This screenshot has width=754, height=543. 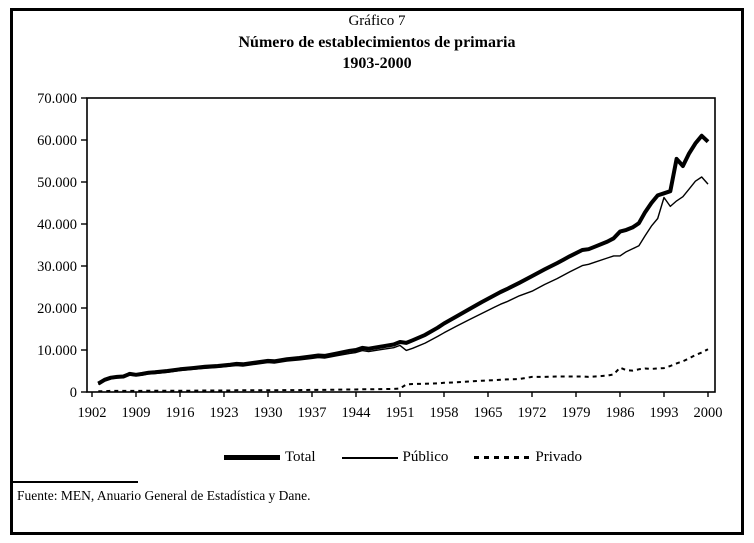 What do you see at coordinates (559, 457) in the screenshot?
I see `legend-label-privado: Privado` at bounding box center [559, 457].